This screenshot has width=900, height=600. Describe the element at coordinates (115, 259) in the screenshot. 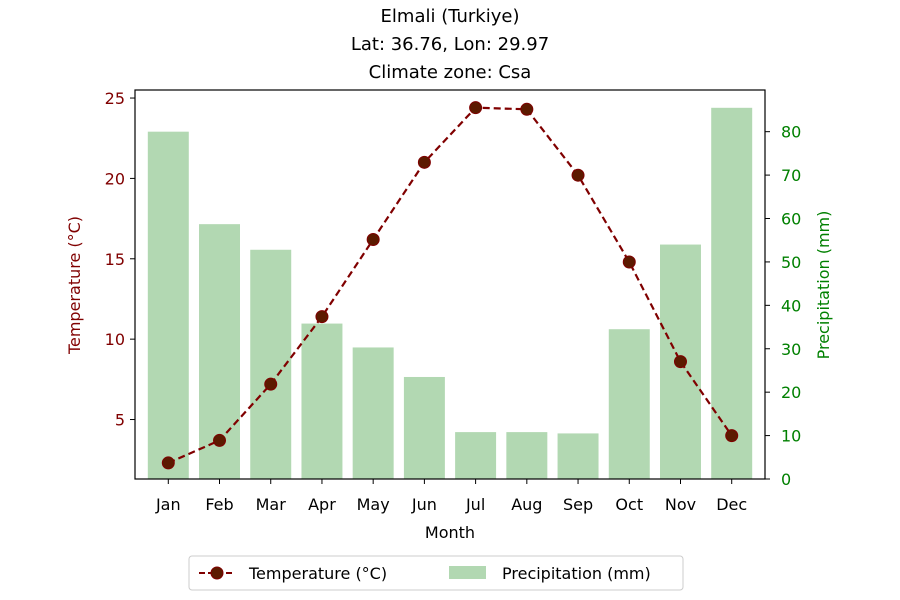

I see `left-y-tick-label: 15` at that location.